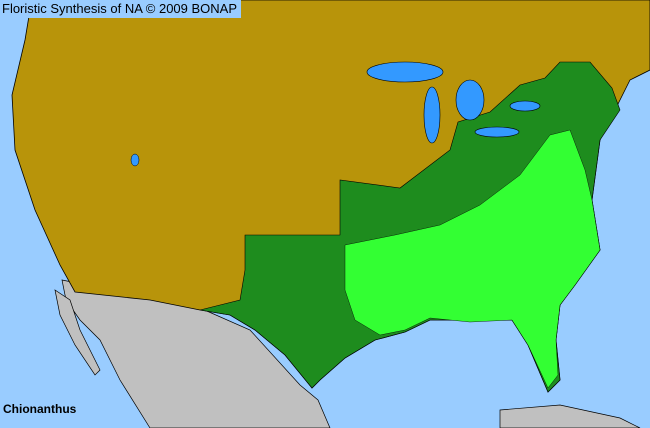 This screenshot has height=428, width=650. Describe the element at coordinates (135, 160) in the screenshot. I see `great-salt-lake` at that location.